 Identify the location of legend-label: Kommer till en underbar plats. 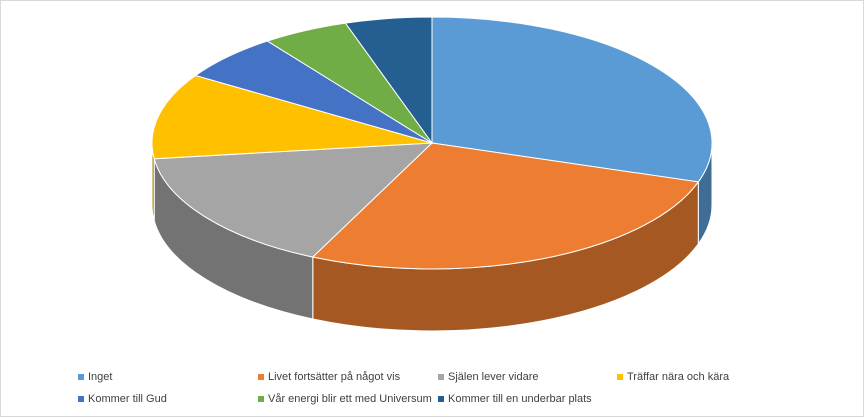
(520, 399).